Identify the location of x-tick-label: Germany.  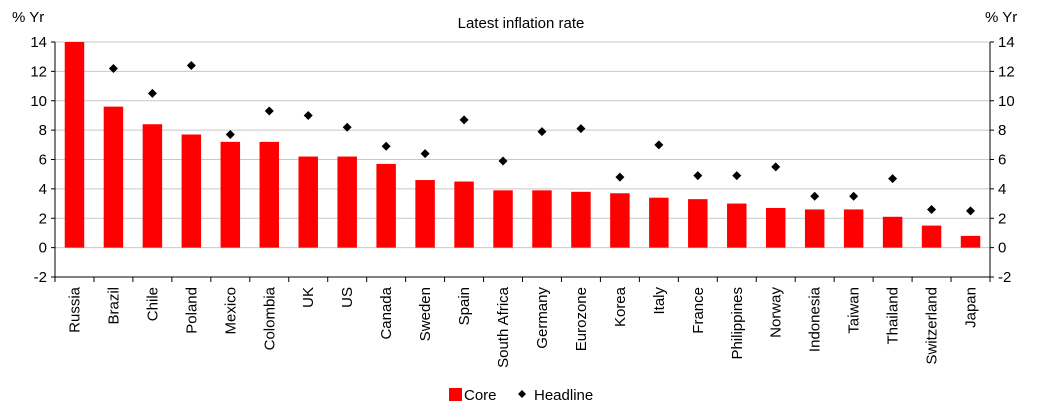
(542, 318).